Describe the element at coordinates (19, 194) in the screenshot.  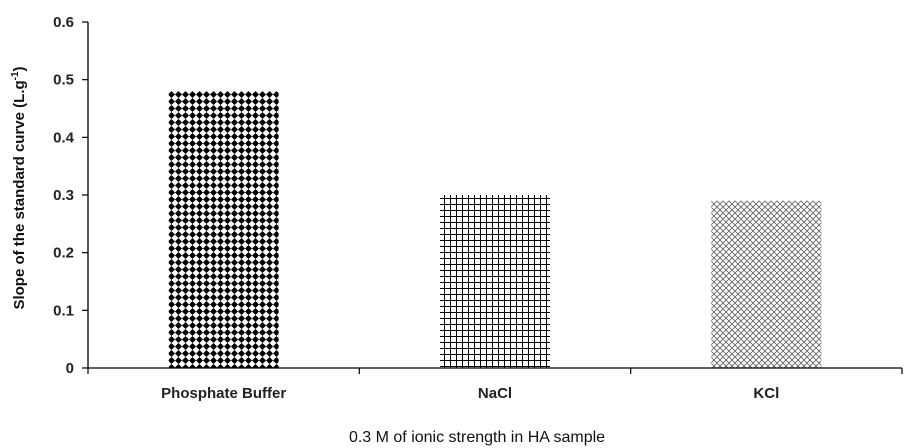
I see `y-axis-title-text: Slope of the standard curve (L.g` at that location.